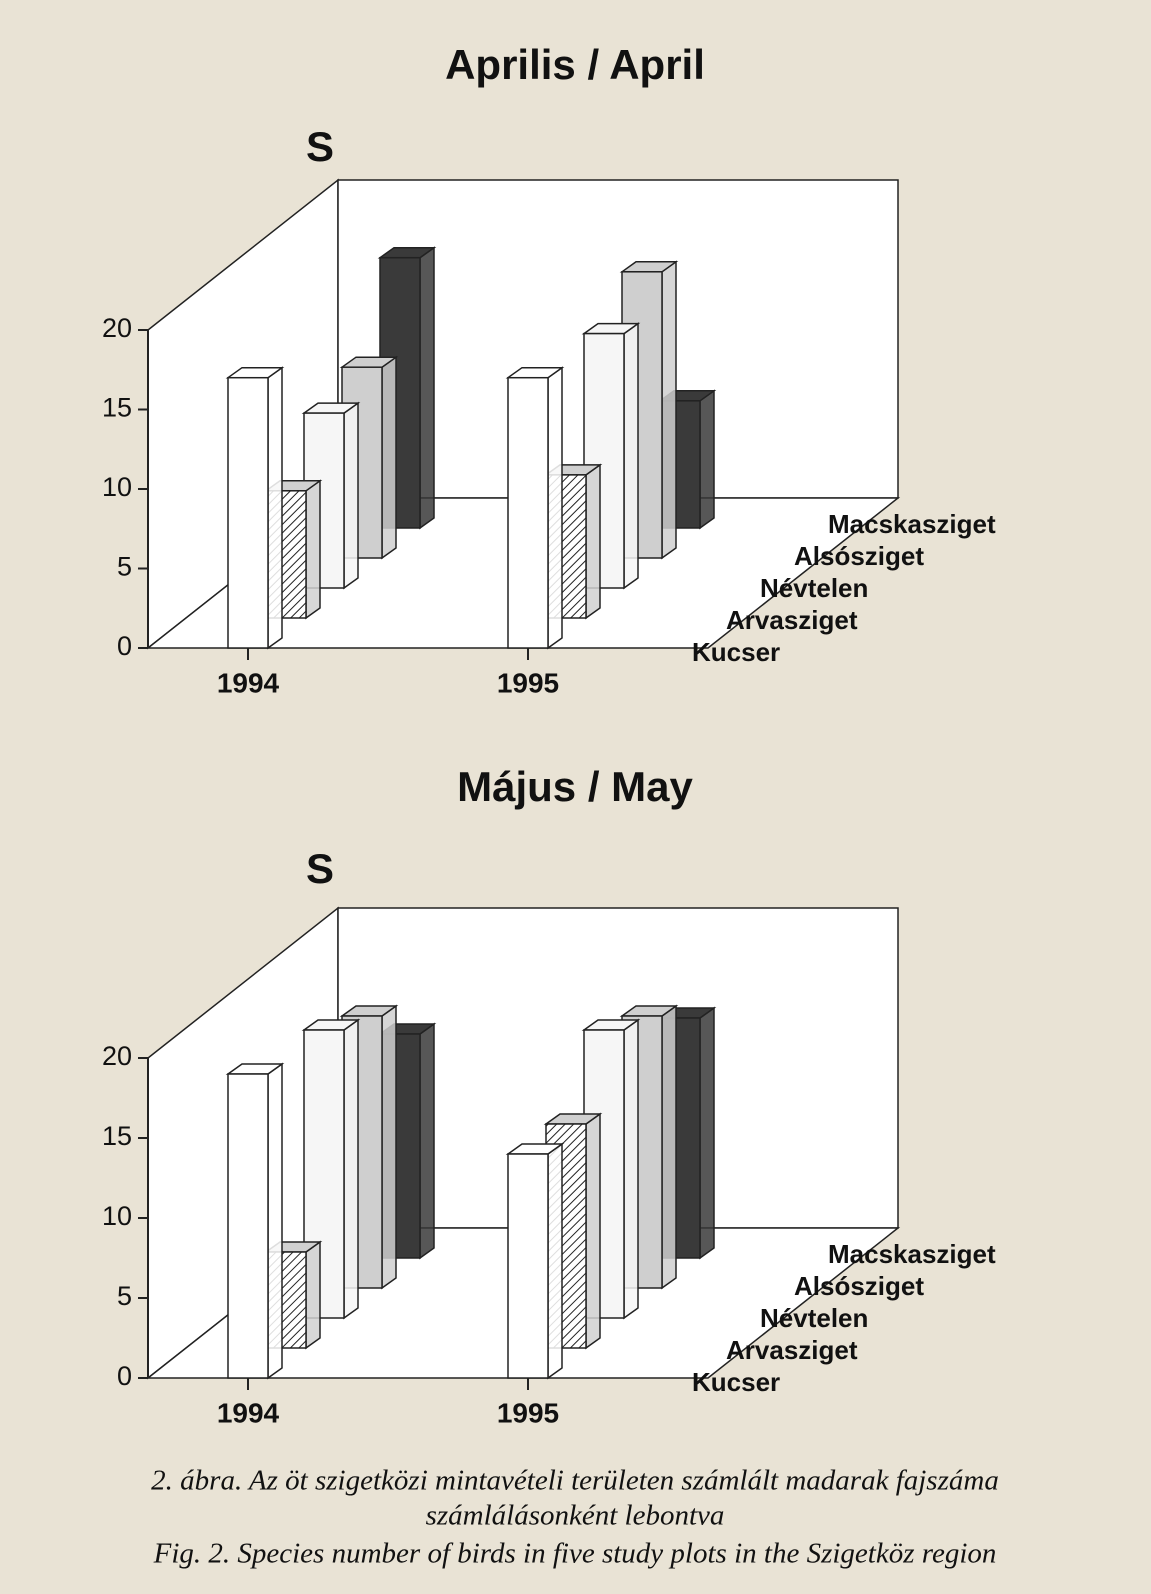  I want to click on chart-title: Aprilis / April, so click(575, 64).